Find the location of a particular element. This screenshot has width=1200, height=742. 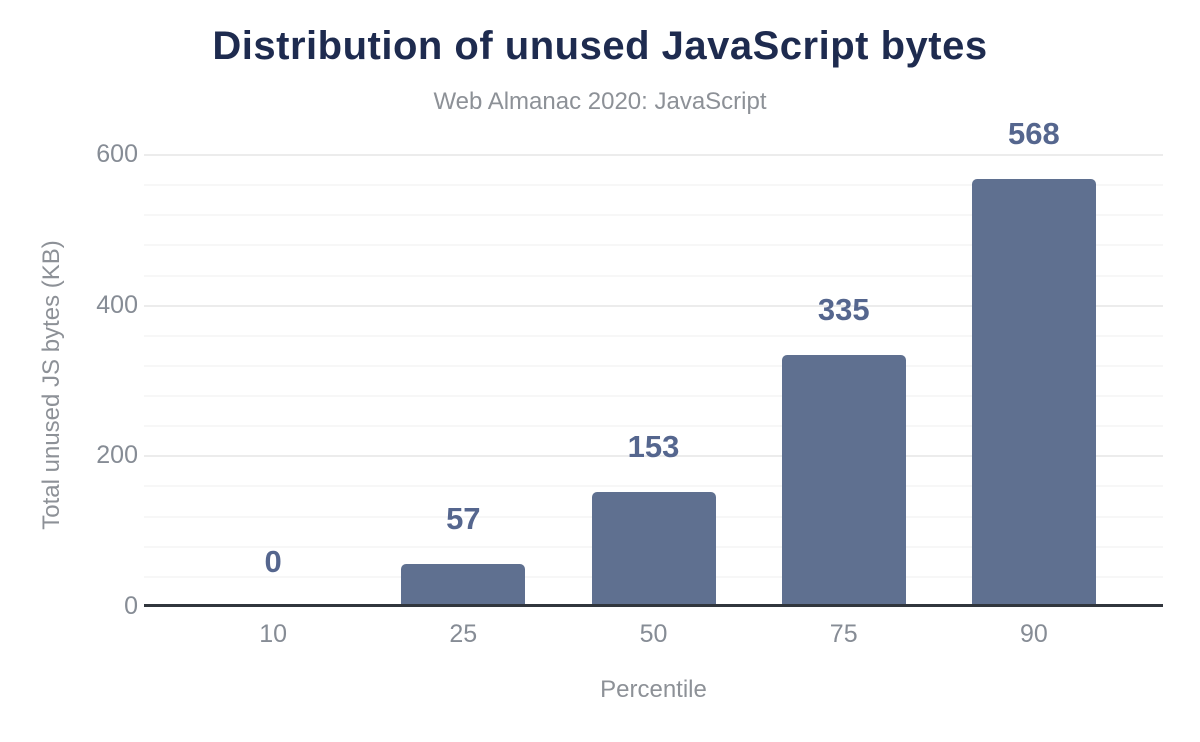

y-tick-label: 200 is located at coordinates (117, 455).